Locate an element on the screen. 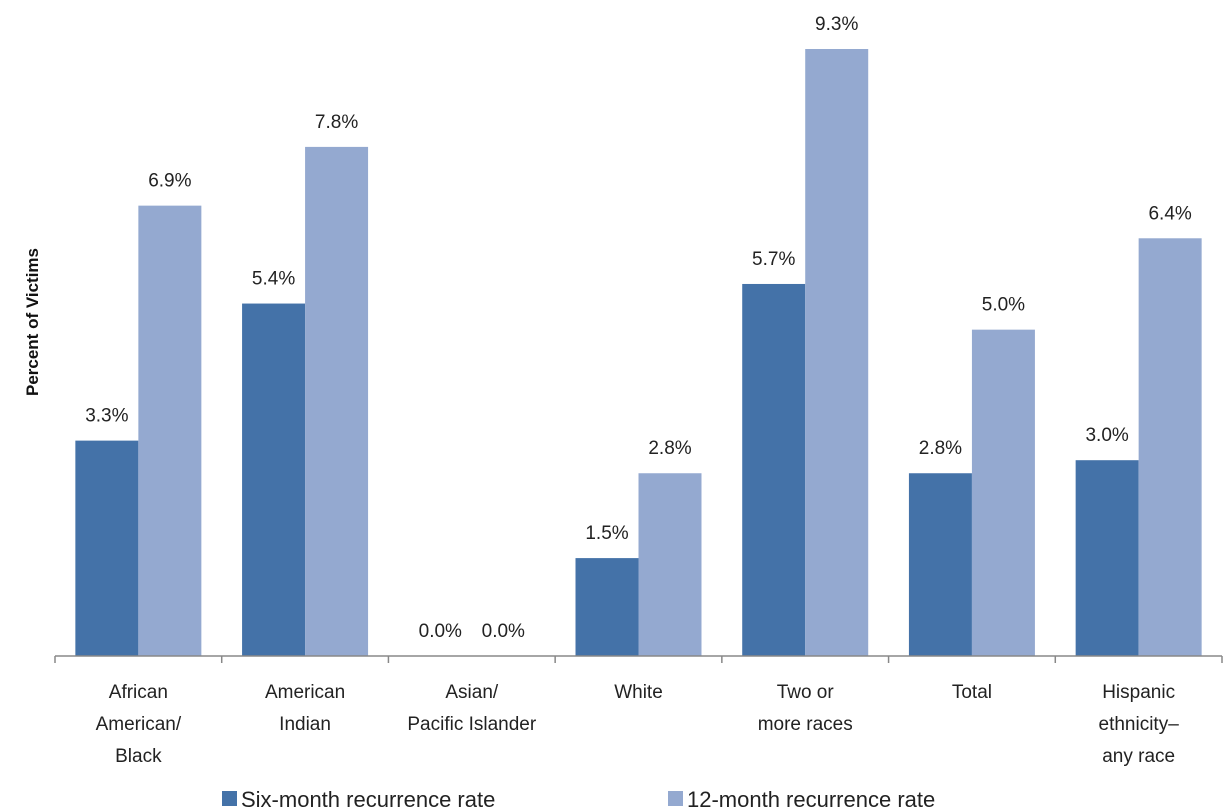 Image resolution: width=1225 pixels, height=811 pixels. category-label-line: ethnicity– is located at coordinates (1139, 724).